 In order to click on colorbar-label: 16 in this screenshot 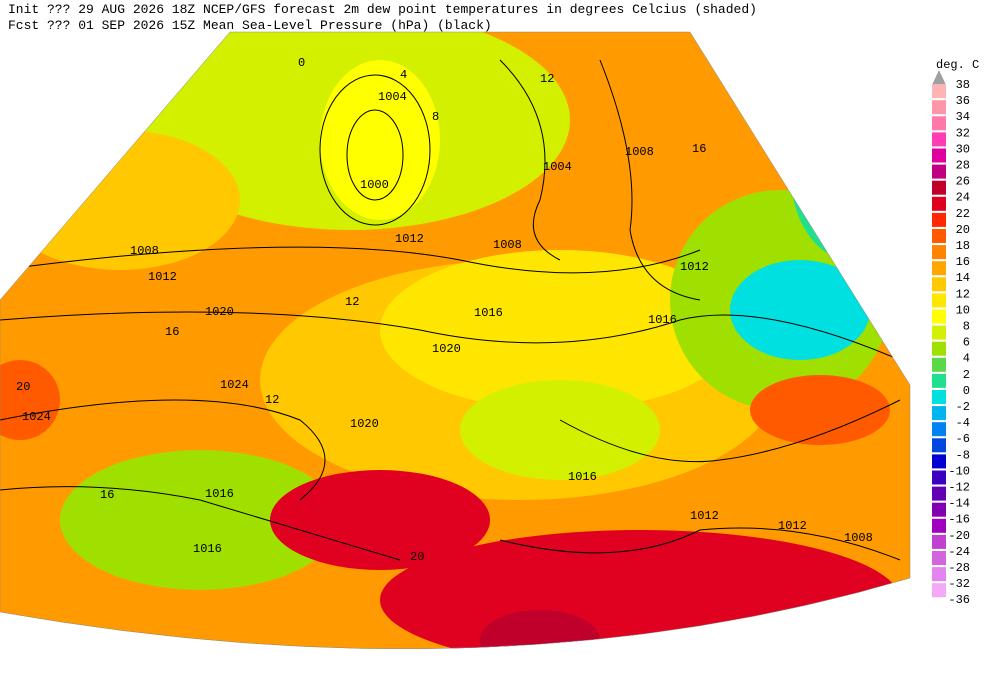, I will do `click(963, 262)`.